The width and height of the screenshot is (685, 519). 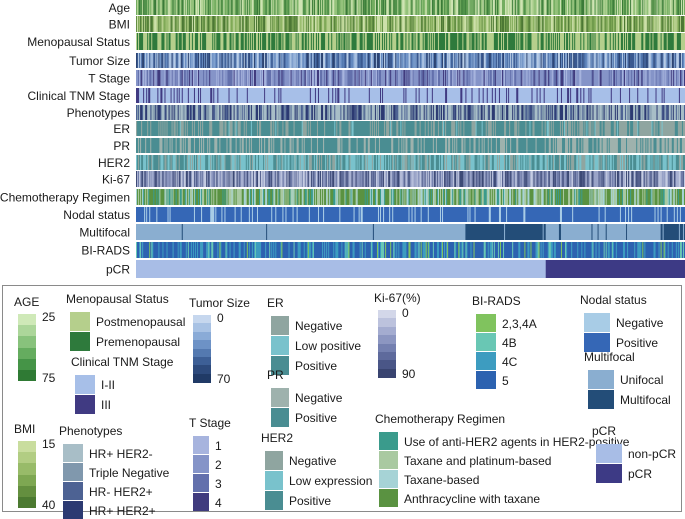 I want to click on legend-item-label: Negative, so click(x=319, y=398).